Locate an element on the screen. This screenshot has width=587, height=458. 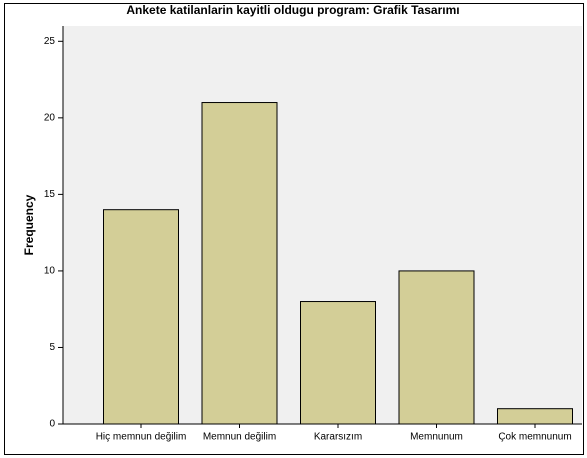
y-tick-label: 15 is located at coordinates (50, 194).